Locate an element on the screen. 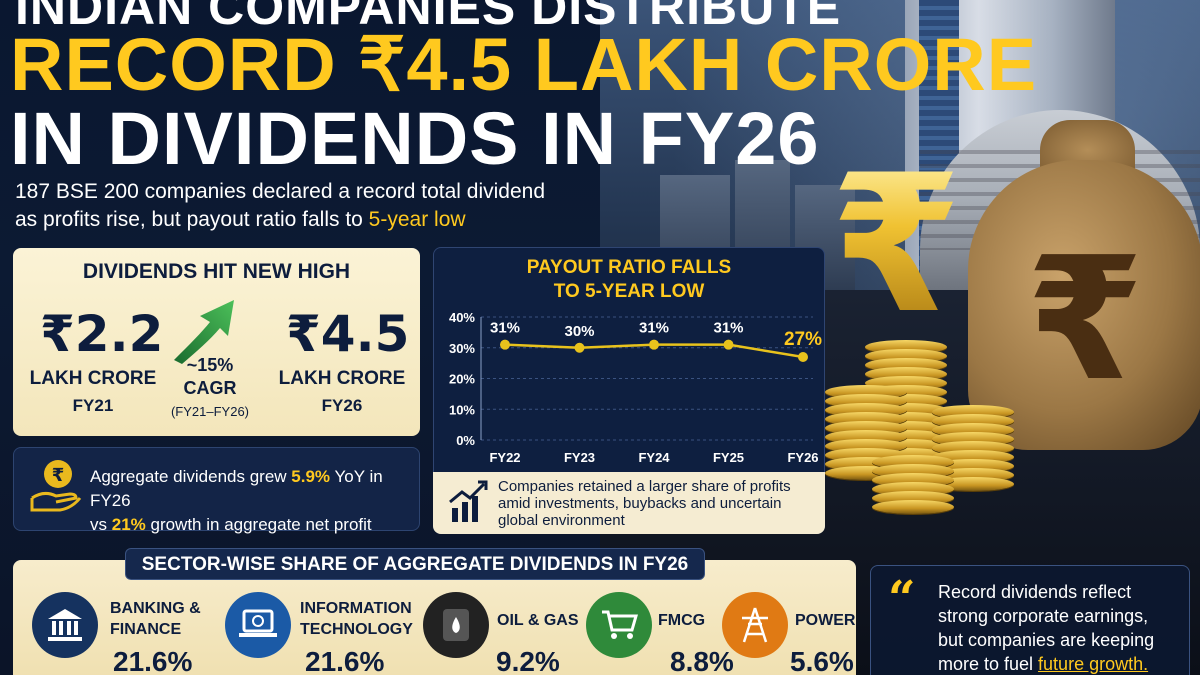 The width and height of the screenshot is (1200, 675). y-tick-label: 40% is located at coordinates (462, 317).